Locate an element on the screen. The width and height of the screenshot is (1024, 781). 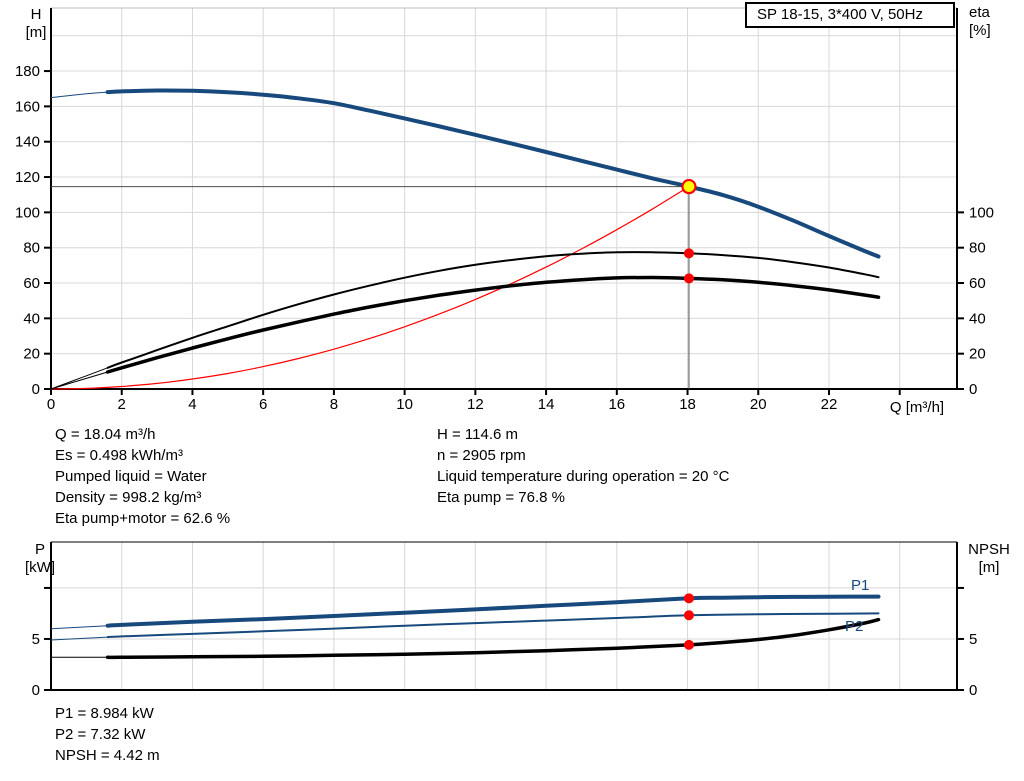
annotation-npsh: NPSH = 4.42 m is located at coordinates (107, 755).